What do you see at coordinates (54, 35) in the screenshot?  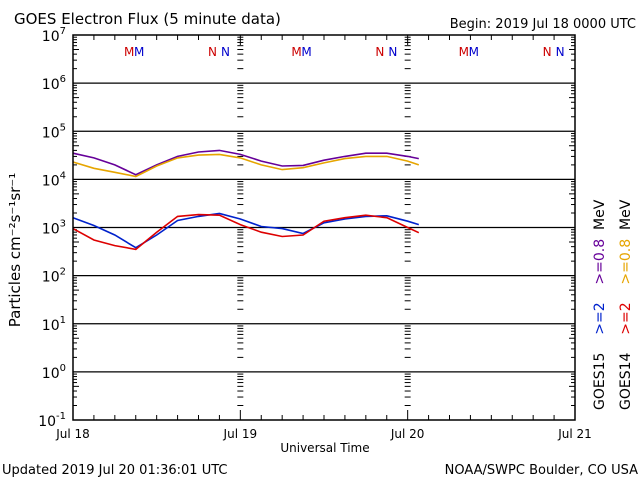 I see `y-tick-label: 10⁷` at bounding box center [54, 35].